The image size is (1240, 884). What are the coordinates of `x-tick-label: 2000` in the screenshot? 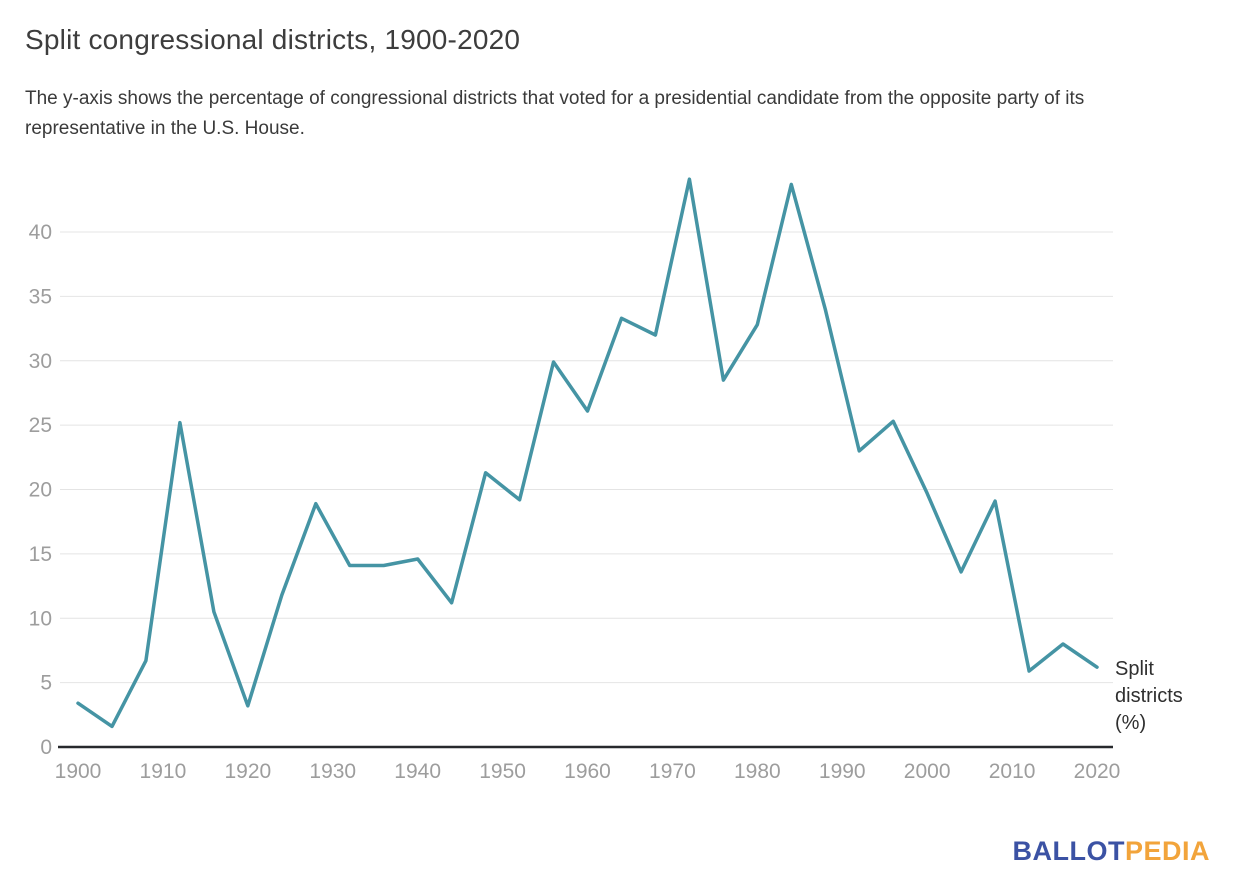 It's located at (927, 771).